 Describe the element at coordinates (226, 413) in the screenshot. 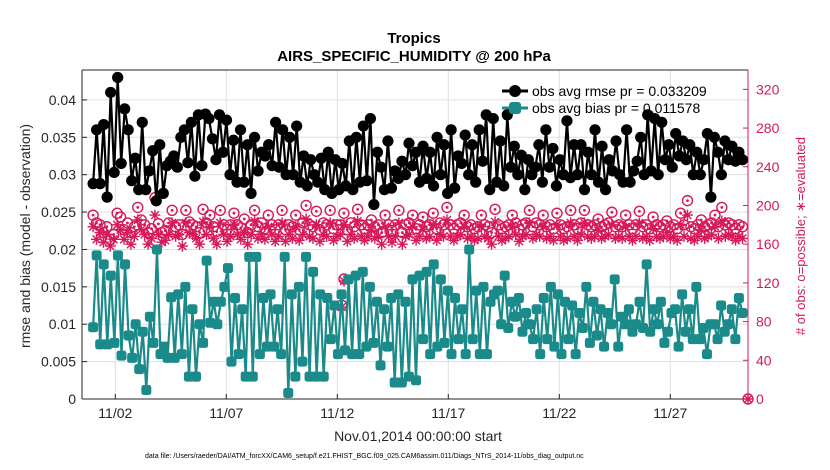

I see `x-tick-label: 11/07` at that location.